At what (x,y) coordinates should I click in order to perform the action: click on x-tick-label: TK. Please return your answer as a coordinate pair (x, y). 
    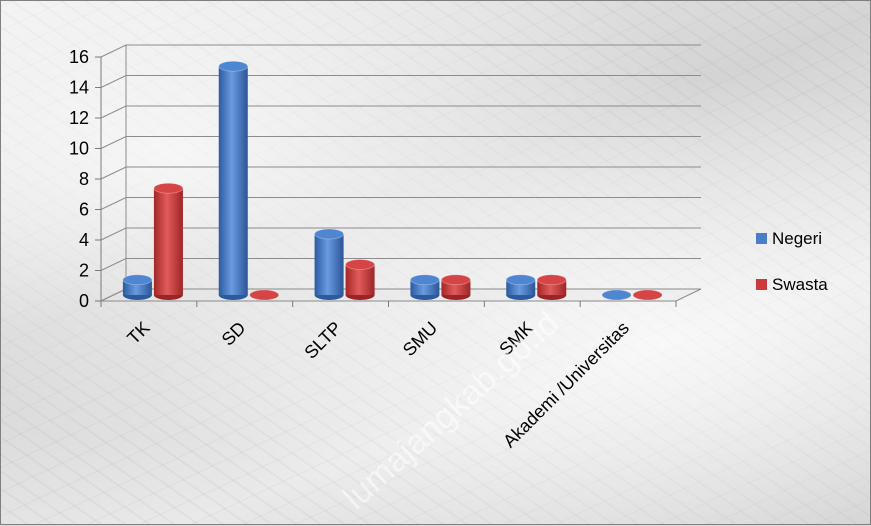
    Looking at the image, I should click on (138, 333).